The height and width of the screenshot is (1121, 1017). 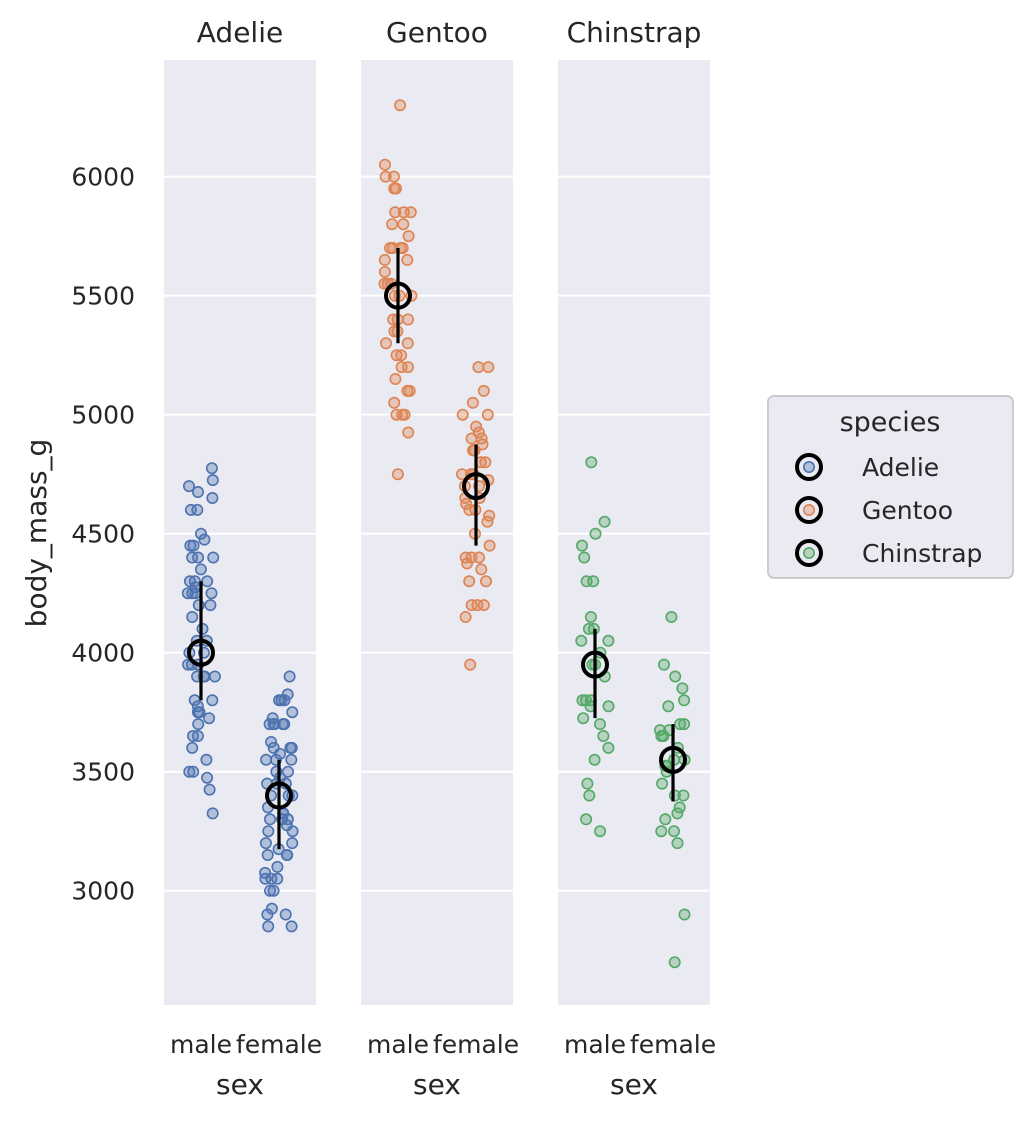 What do you see at coordinates (634, 32) in the screenshot?
I see `facet-title: Chinstrap` at bounding box center [634, 32].